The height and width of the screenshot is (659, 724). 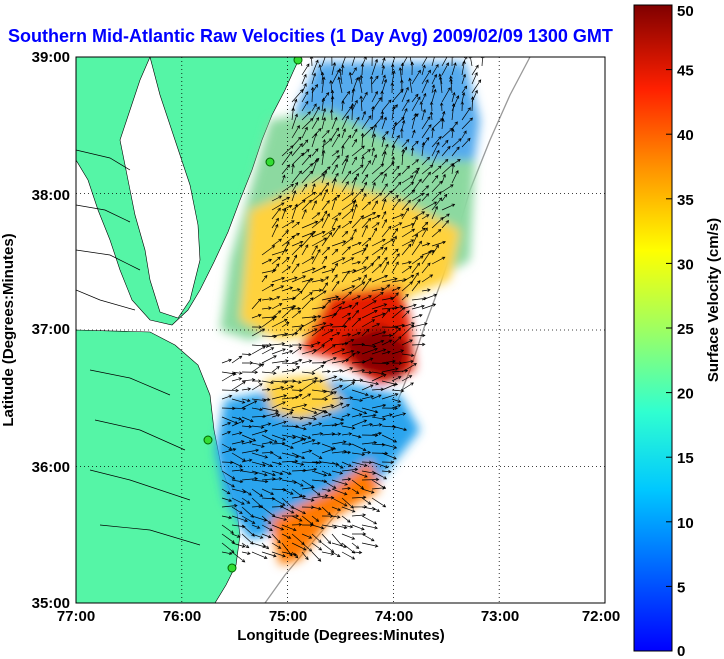 What do you see at coordinates (76, 616) in the screenshot?
I see `x-tick-label: 77:00` at bounding box center [76, 616].